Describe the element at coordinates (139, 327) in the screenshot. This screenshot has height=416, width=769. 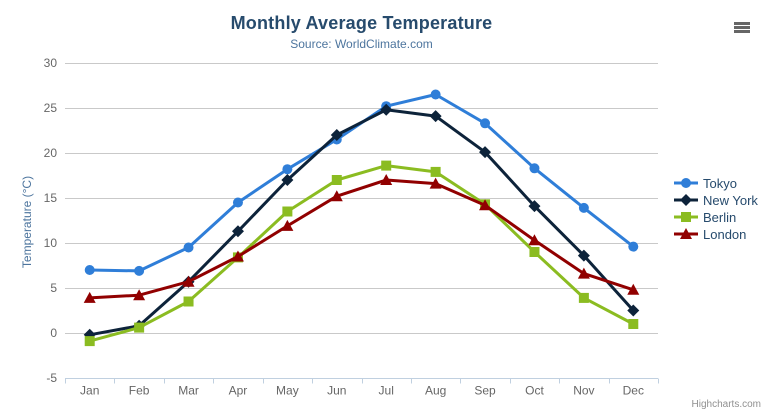
I see `point-berlin-feb` at that location.